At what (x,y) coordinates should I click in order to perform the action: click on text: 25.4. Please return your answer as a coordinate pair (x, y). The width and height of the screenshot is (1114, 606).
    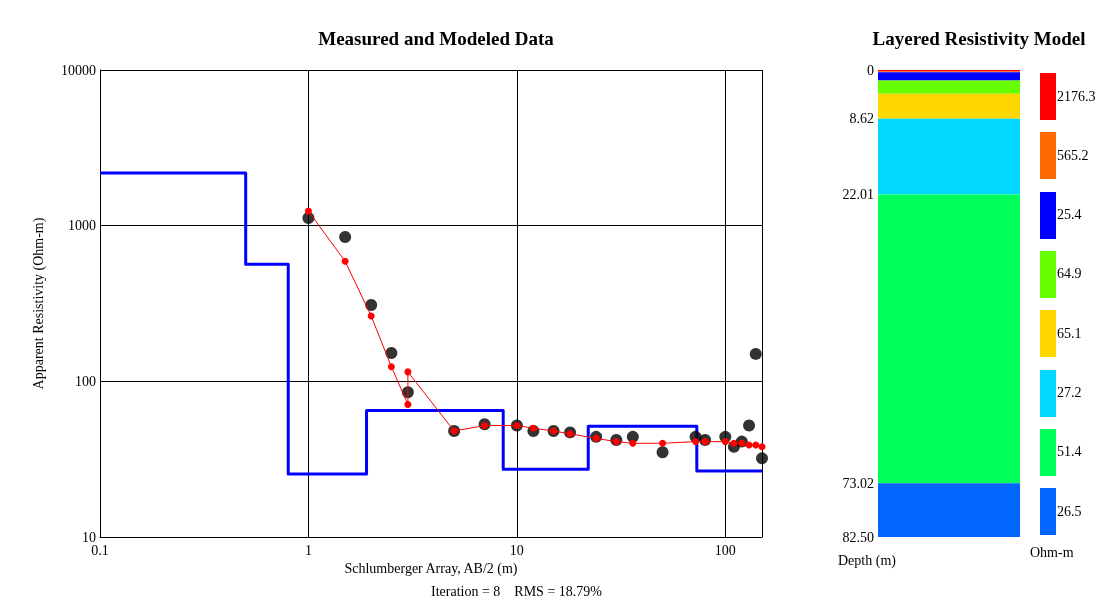
    Looking at the image, I should click on (1069, 215).